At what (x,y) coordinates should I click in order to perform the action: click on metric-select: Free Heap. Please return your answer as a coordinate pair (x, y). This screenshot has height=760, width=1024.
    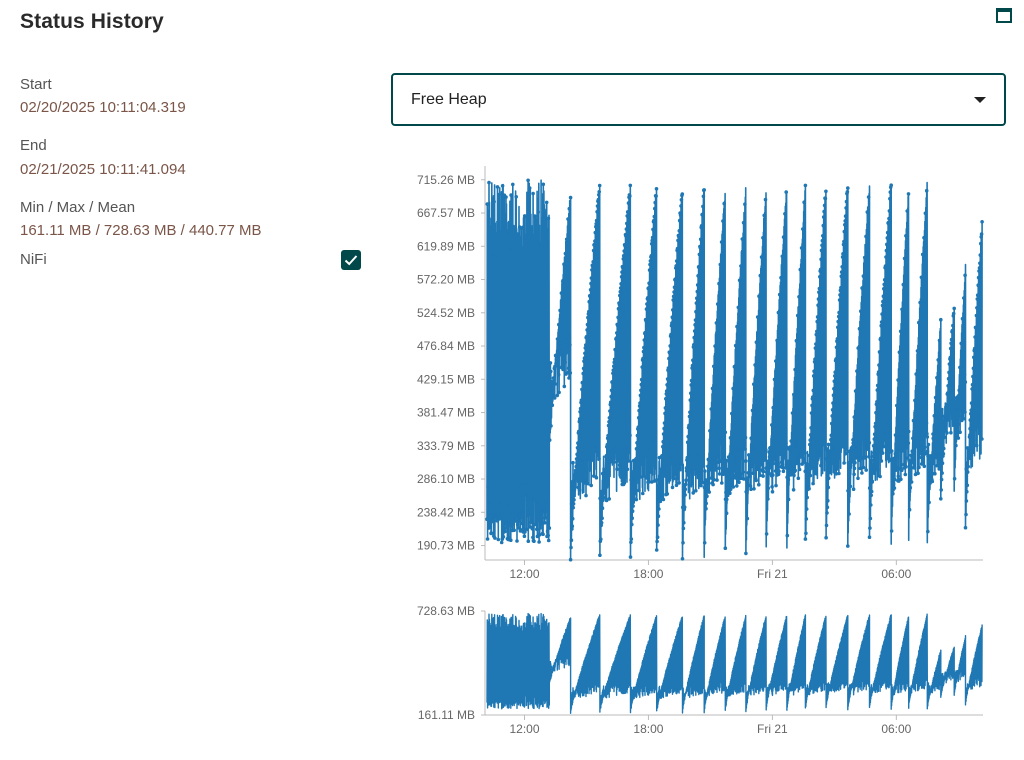
    Looking at the image, I should click on (698, 99).